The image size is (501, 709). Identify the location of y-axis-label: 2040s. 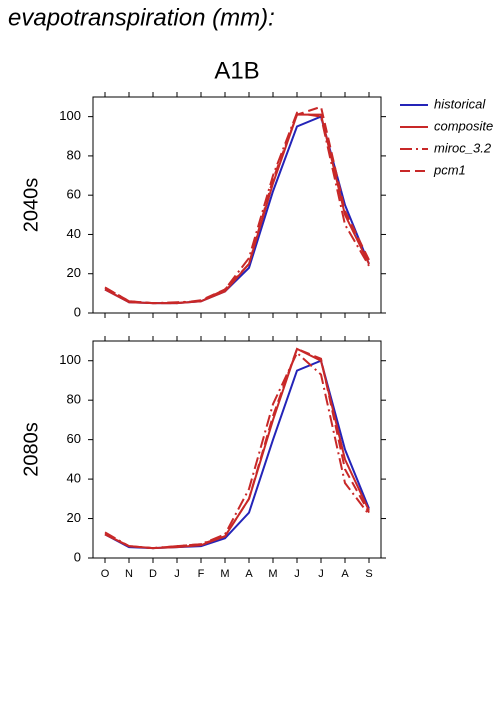
(31, 205).